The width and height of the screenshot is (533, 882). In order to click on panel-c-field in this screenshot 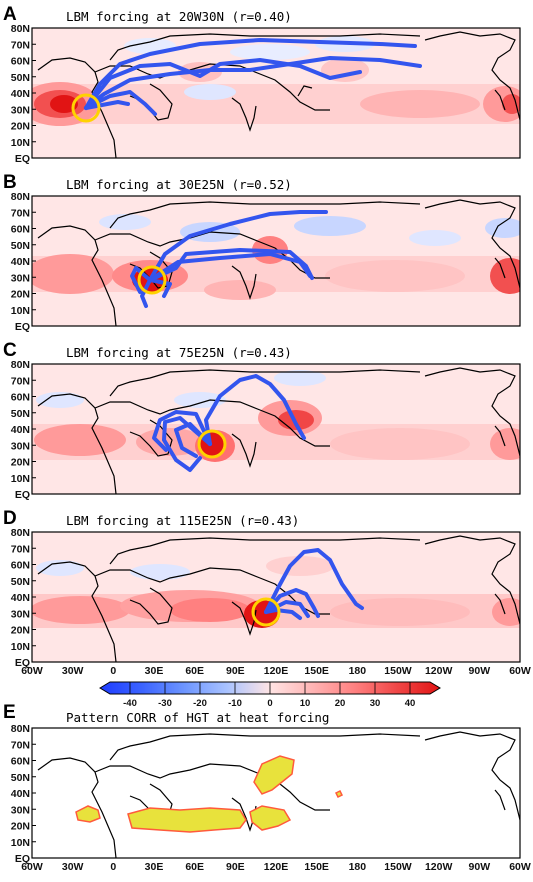, I will do `click(276, 429)`.